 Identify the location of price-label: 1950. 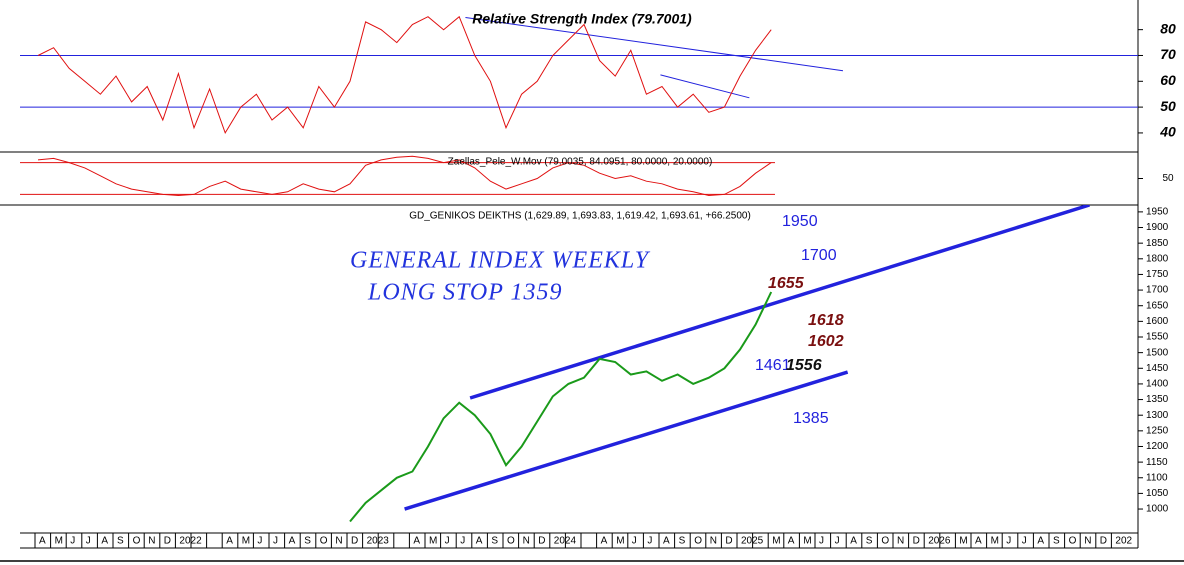
(800, 221).